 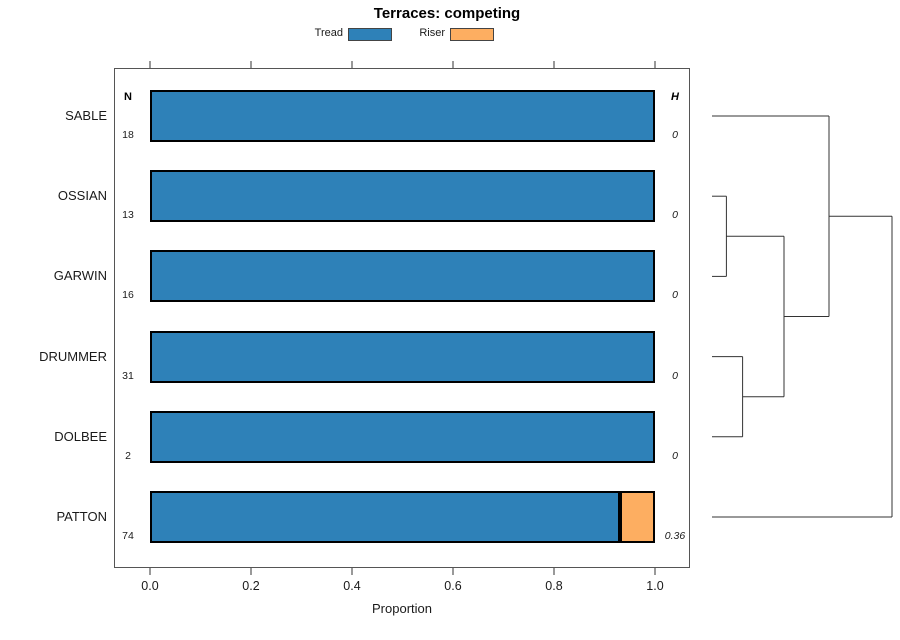 I want to click on h-value-garwin: 0, so click(x=675, y=295).